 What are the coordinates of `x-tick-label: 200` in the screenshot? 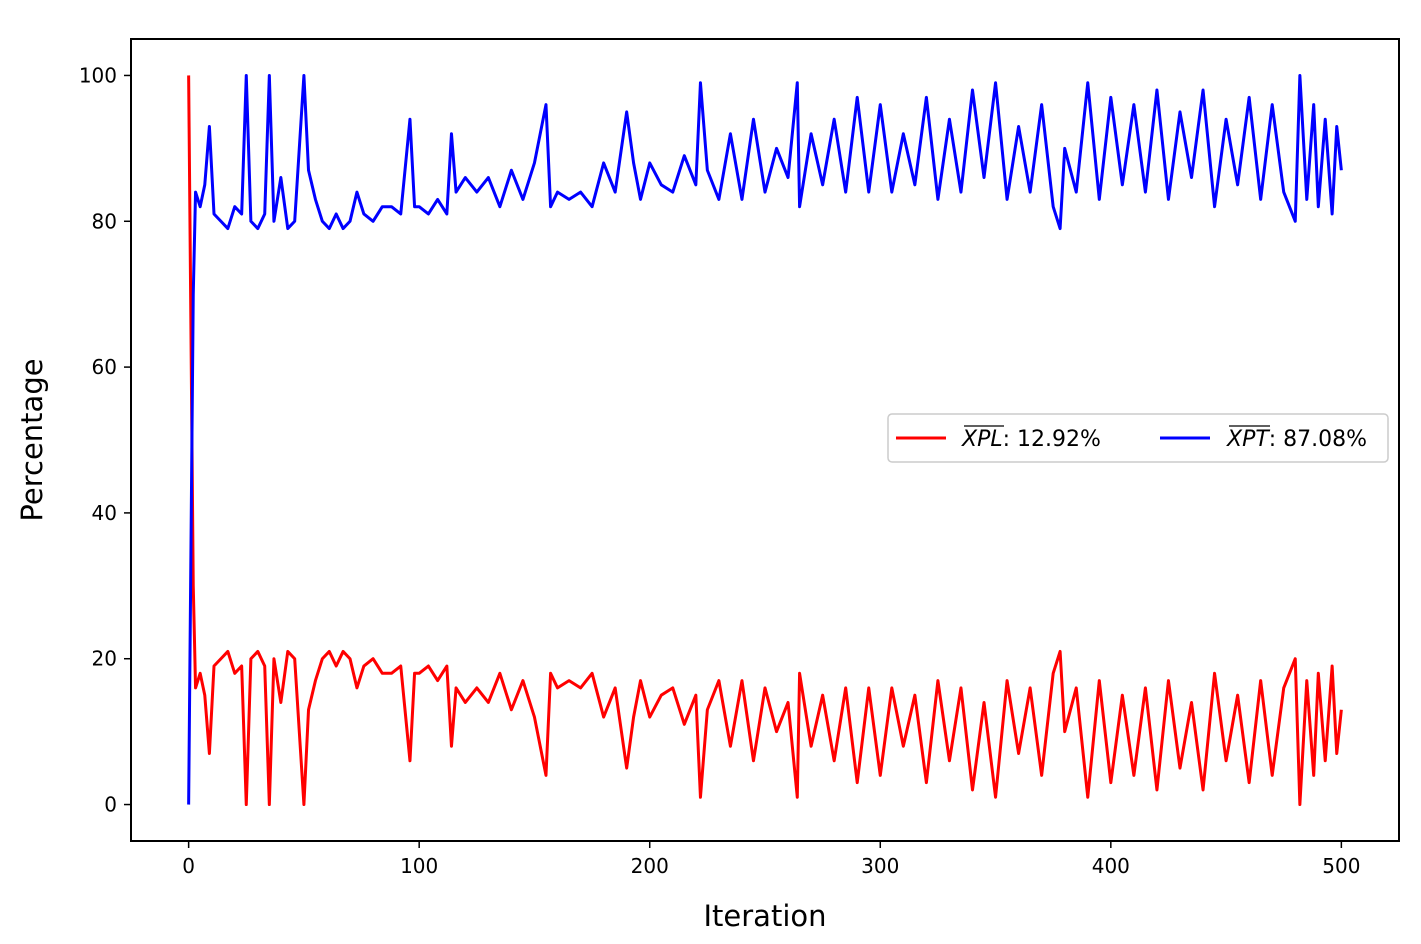 It's located at (650, 866).